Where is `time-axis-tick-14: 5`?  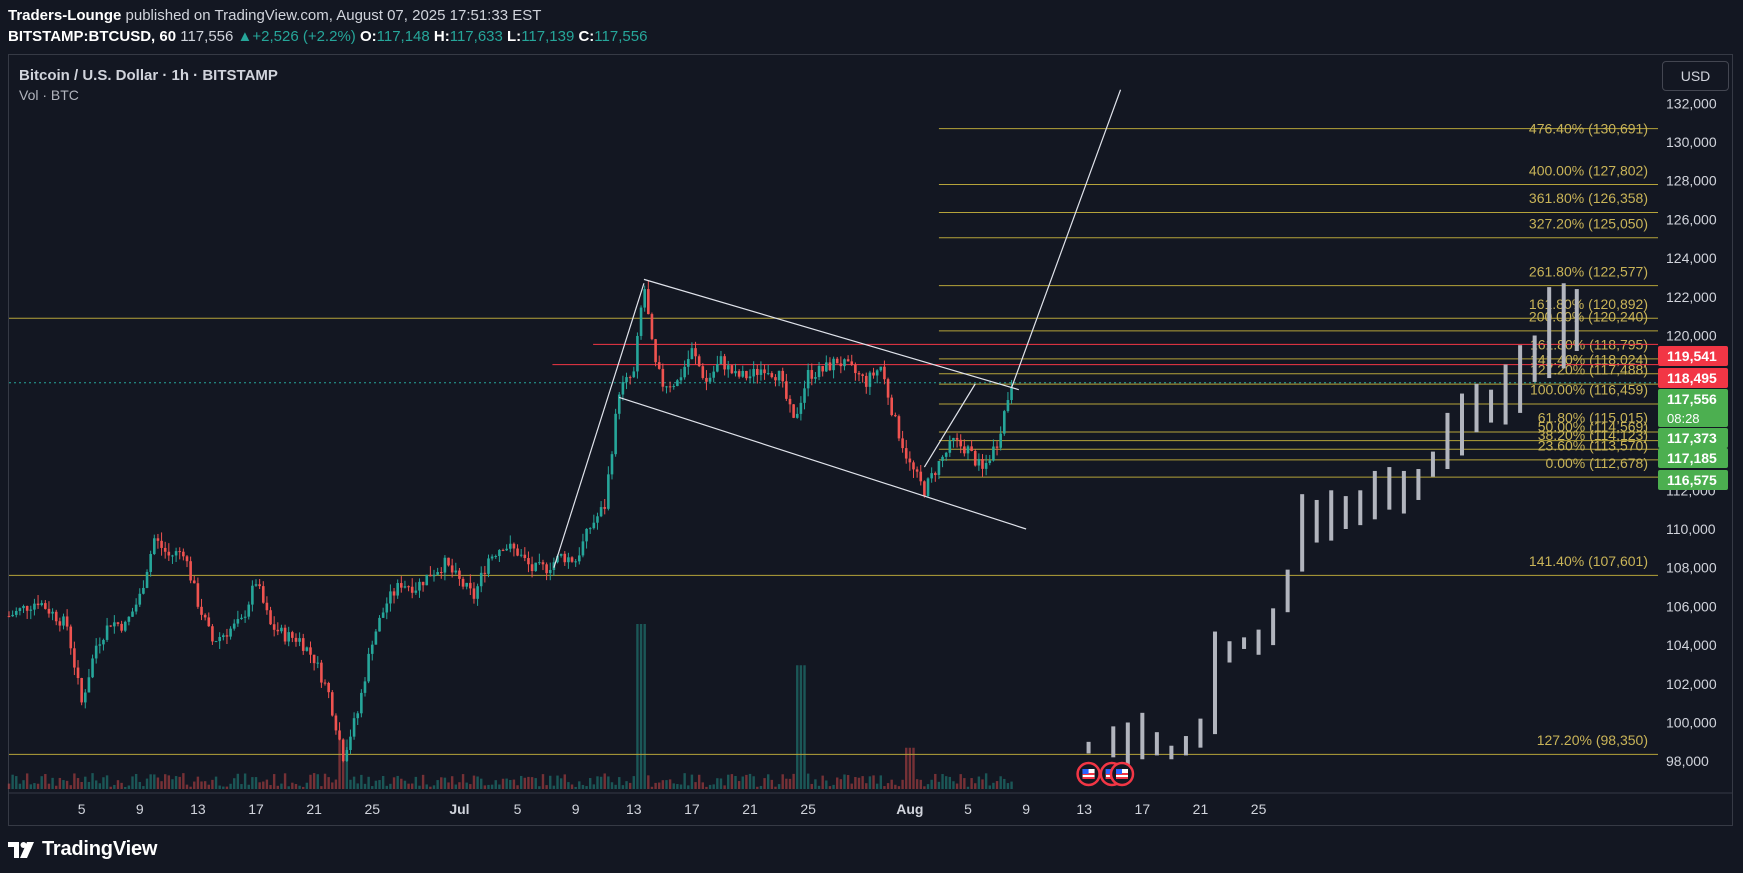
time-axis-tick-14: 5 is located at coordinates (968, 809).